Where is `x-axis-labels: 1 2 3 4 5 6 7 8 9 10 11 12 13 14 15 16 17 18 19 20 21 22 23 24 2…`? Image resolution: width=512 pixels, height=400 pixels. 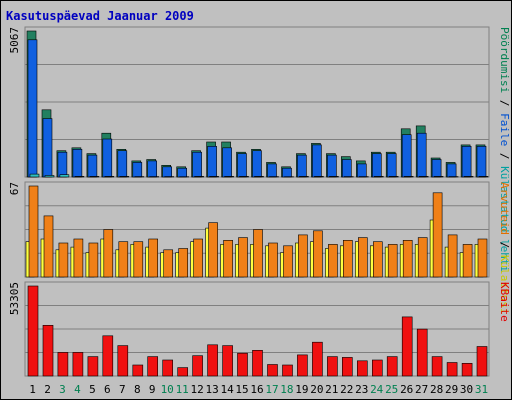
x-axis-labels: 1 2 3 4 5 6 7 8 9 10 11 12 13 14 15 16 17 18 19 20 21 22 23 24 2… is located at coordinates (258, 389).